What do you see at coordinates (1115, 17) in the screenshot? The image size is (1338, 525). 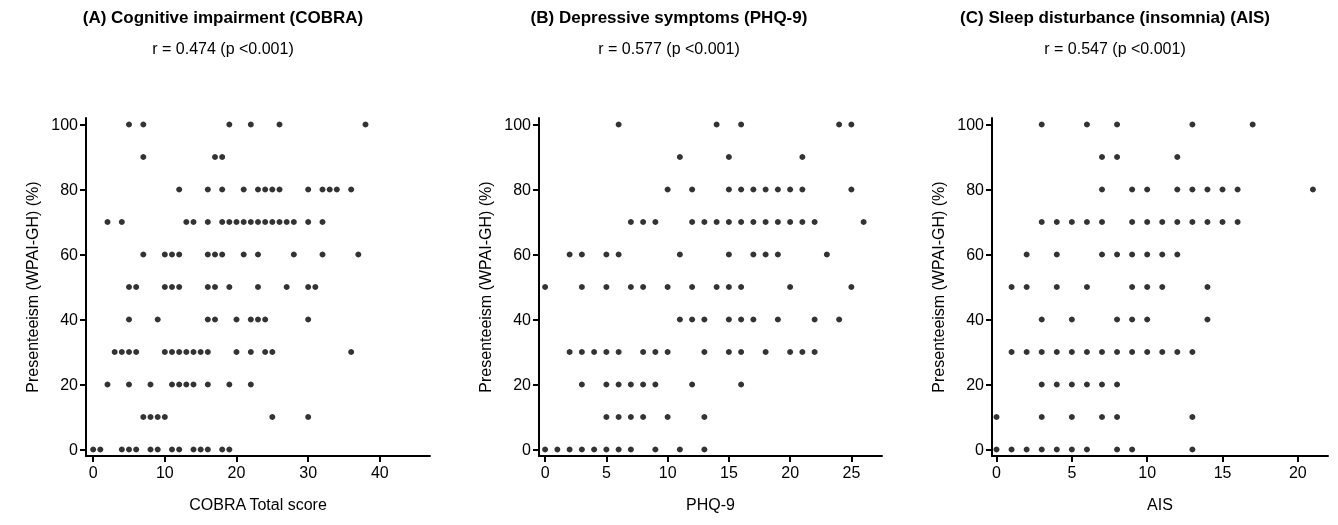 I see `chart-title: (C) Sleep disturbance (insomnia) (AIS)` at bounding box center [1115, 17].